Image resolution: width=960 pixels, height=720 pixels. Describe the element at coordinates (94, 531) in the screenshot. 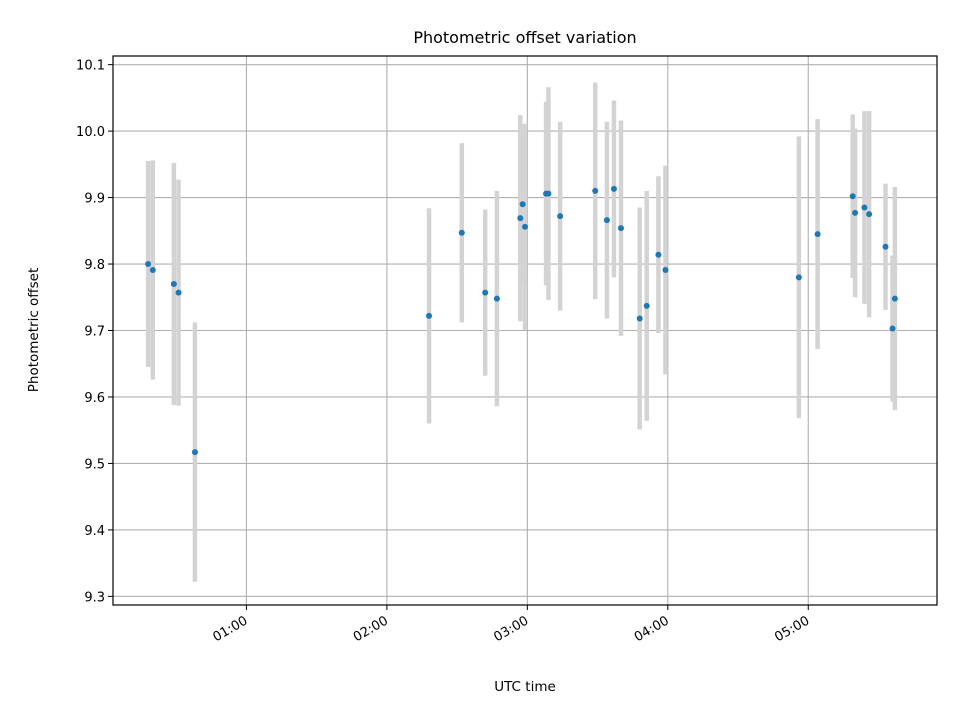

I see `y-tick-label: 9.4` at that location.